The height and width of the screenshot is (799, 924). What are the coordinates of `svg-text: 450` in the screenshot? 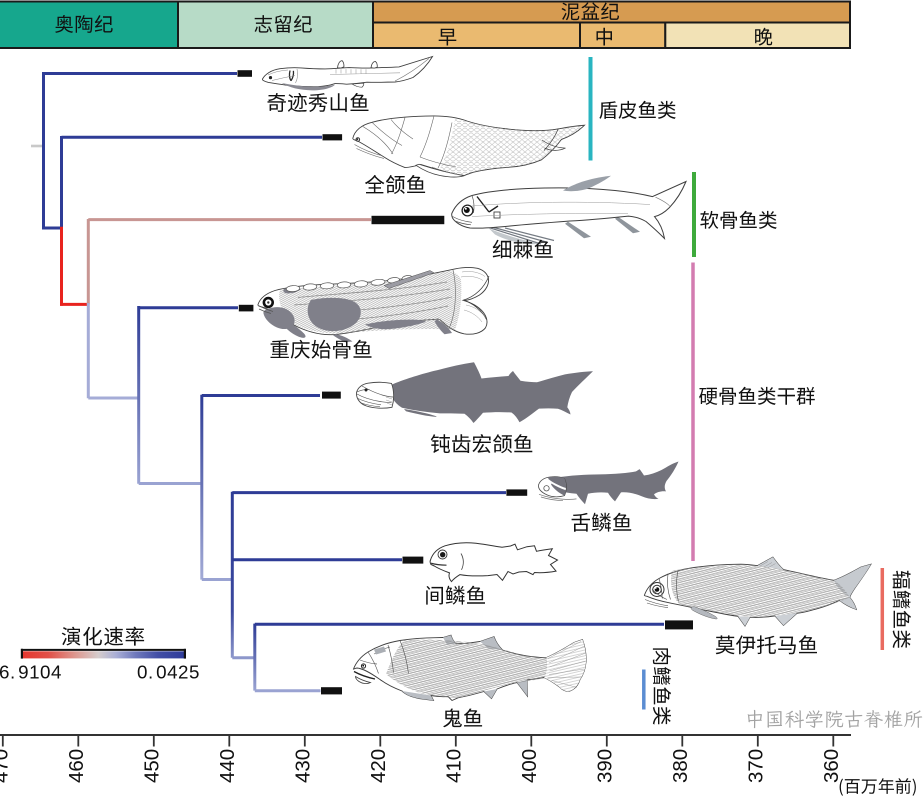 It's located at (151, 766).